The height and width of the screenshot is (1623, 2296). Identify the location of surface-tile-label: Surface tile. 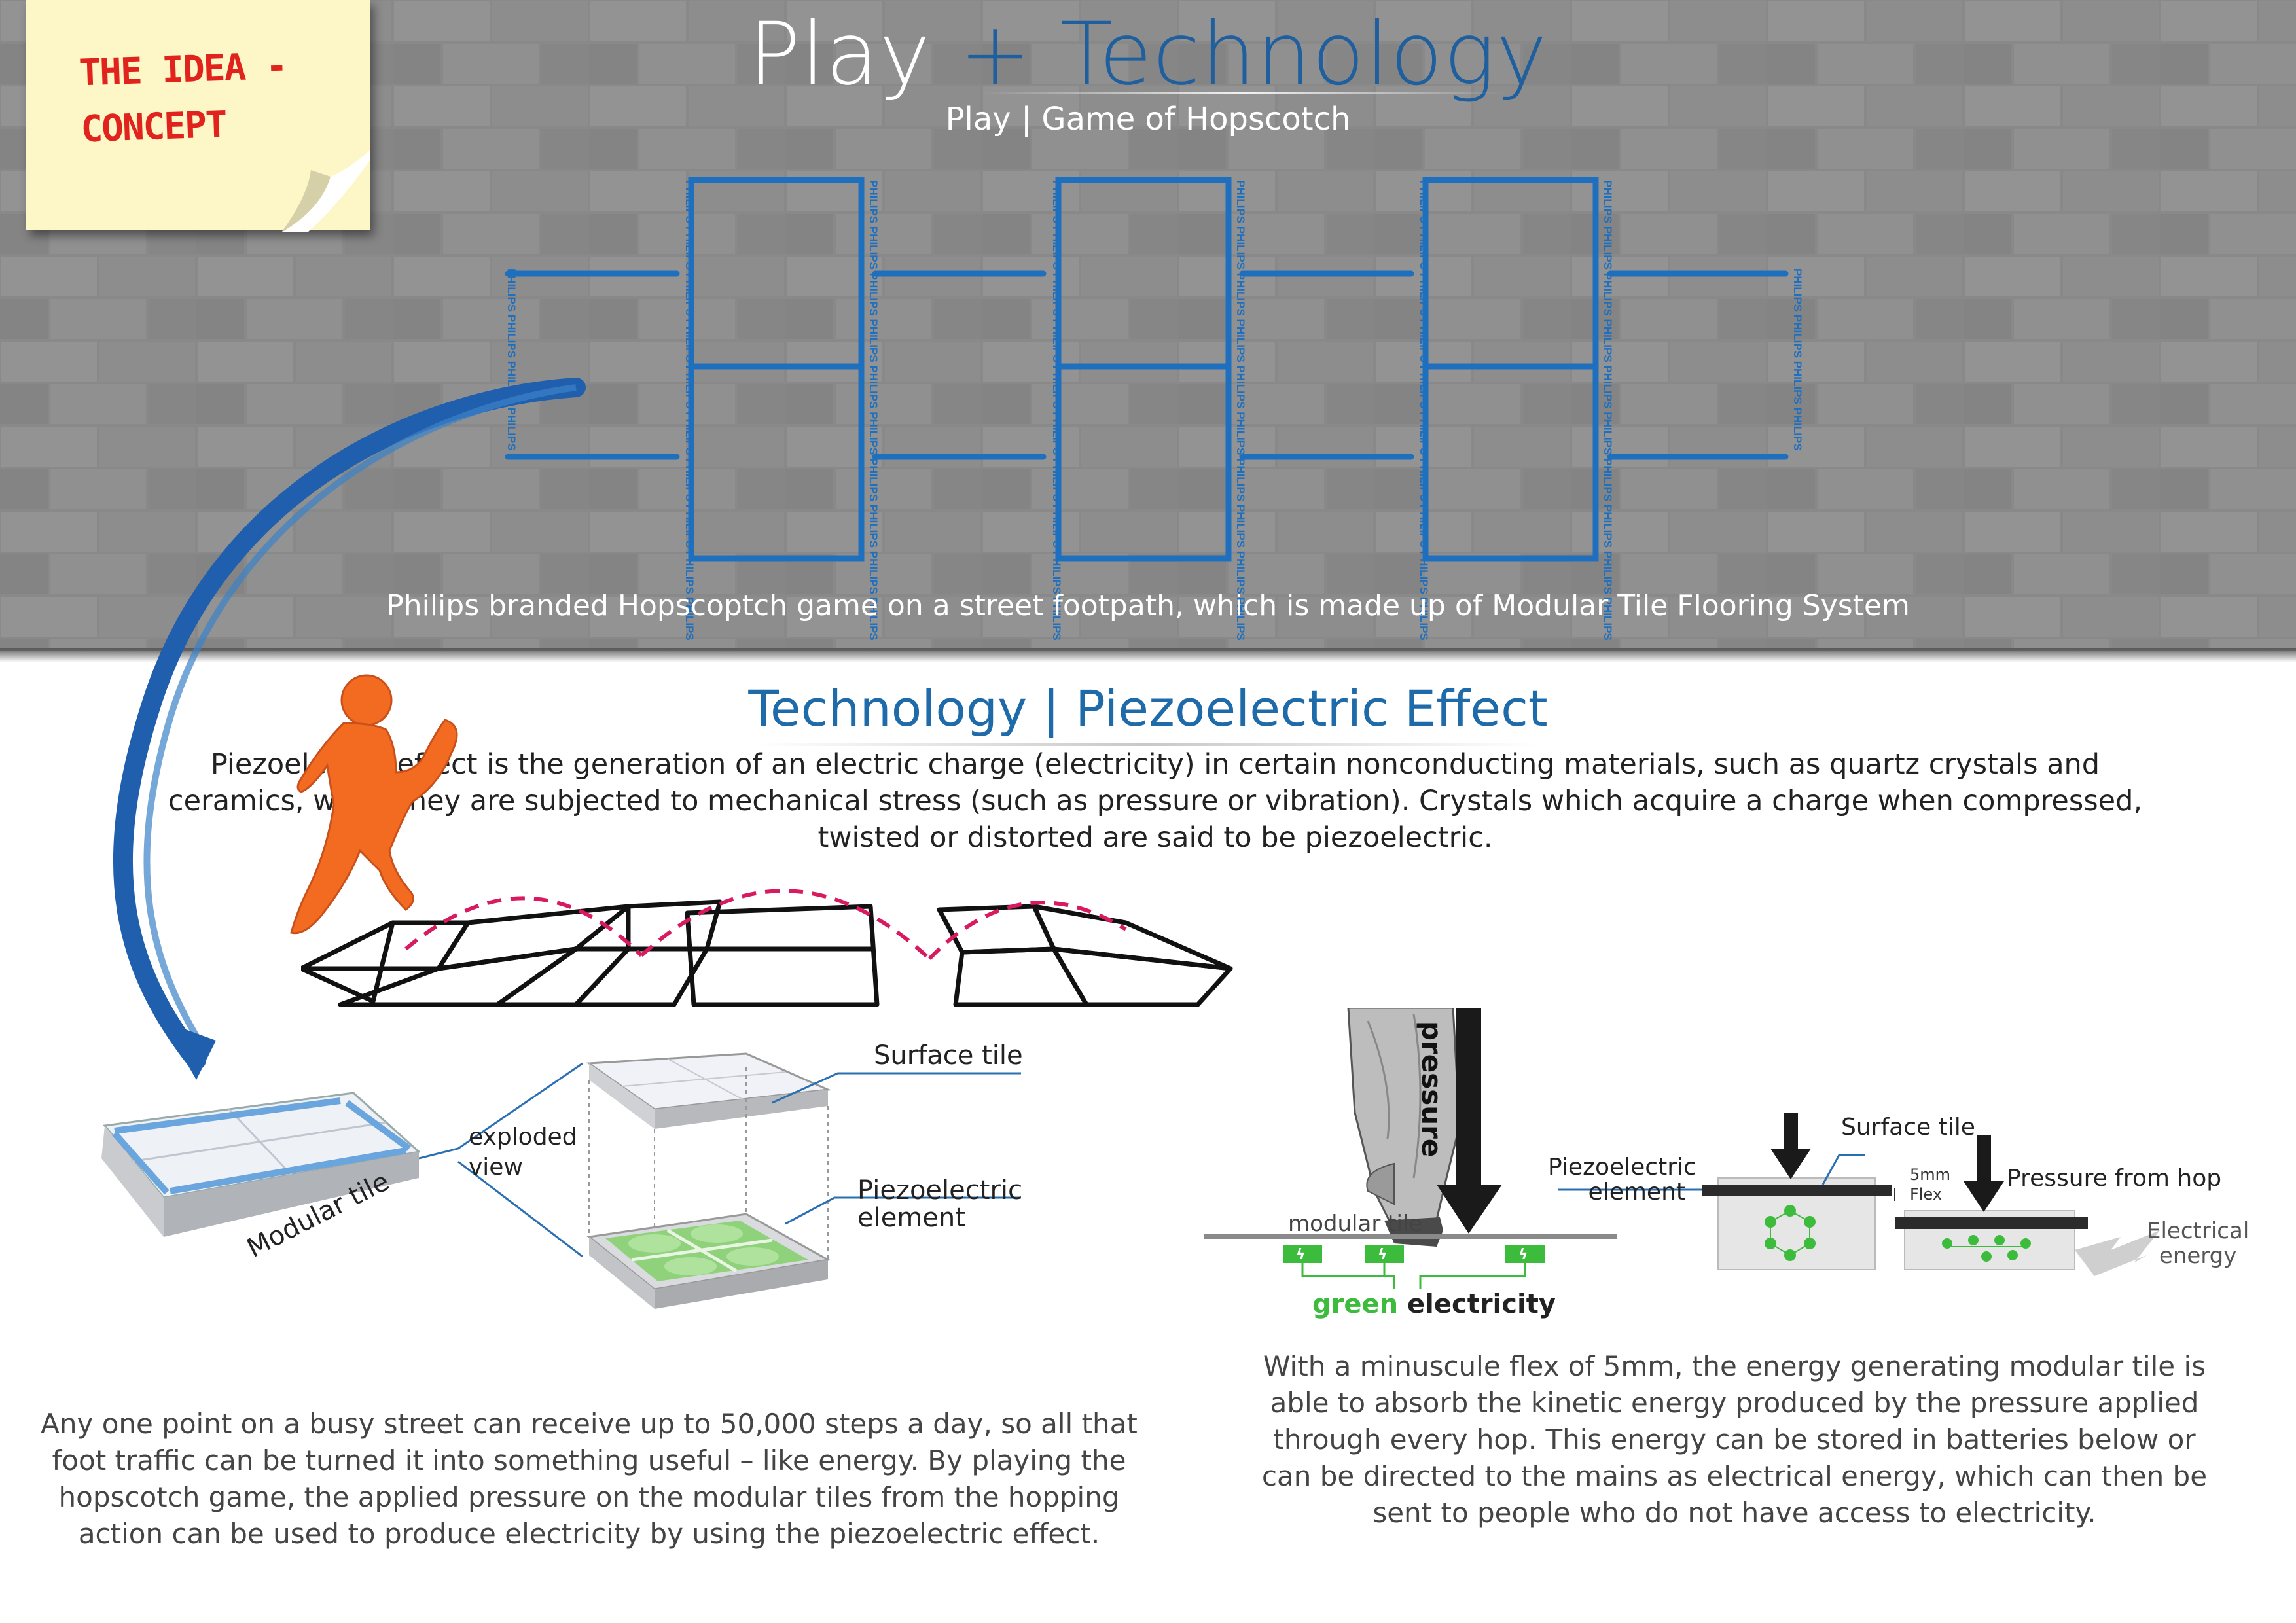
(948, 1056).